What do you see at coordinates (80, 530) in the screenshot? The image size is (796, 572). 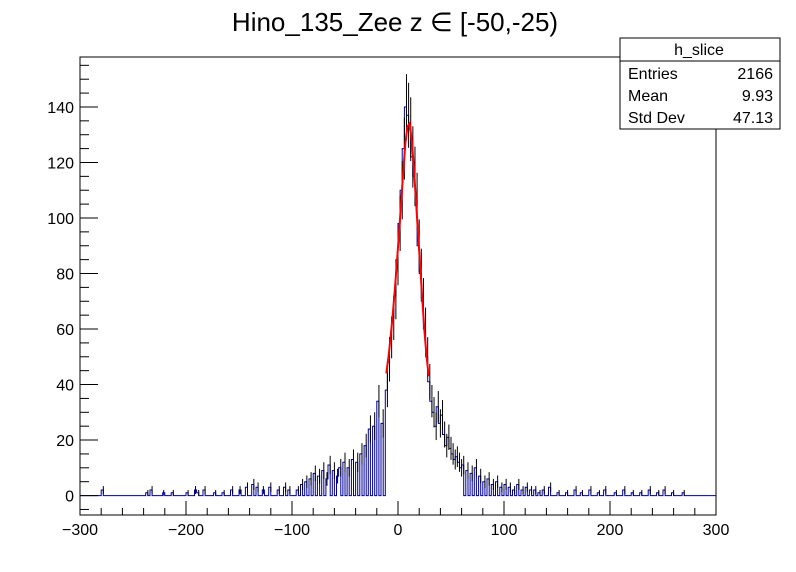 I see `x-tick-label: −300` at bounding box center [80, 530].